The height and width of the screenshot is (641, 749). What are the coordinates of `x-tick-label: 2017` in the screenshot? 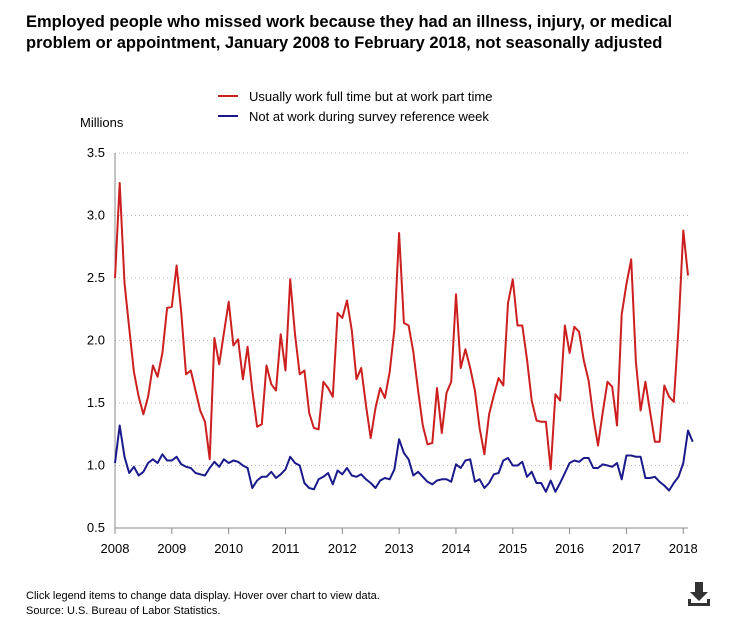 It's located at (626, 548).